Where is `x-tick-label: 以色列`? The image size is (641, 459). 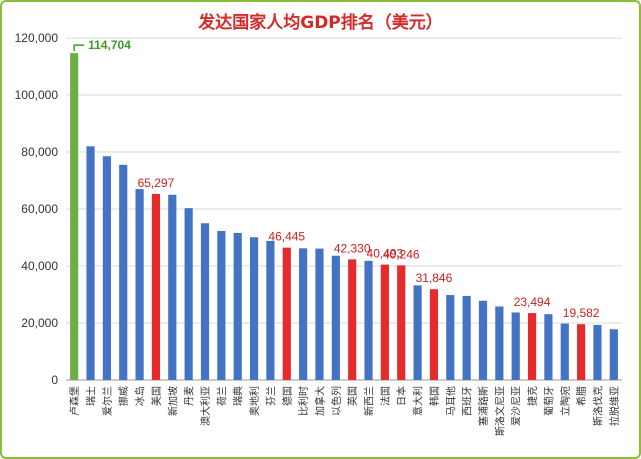 x-tick-label: 以色列 is located at coordinates (336, 401).